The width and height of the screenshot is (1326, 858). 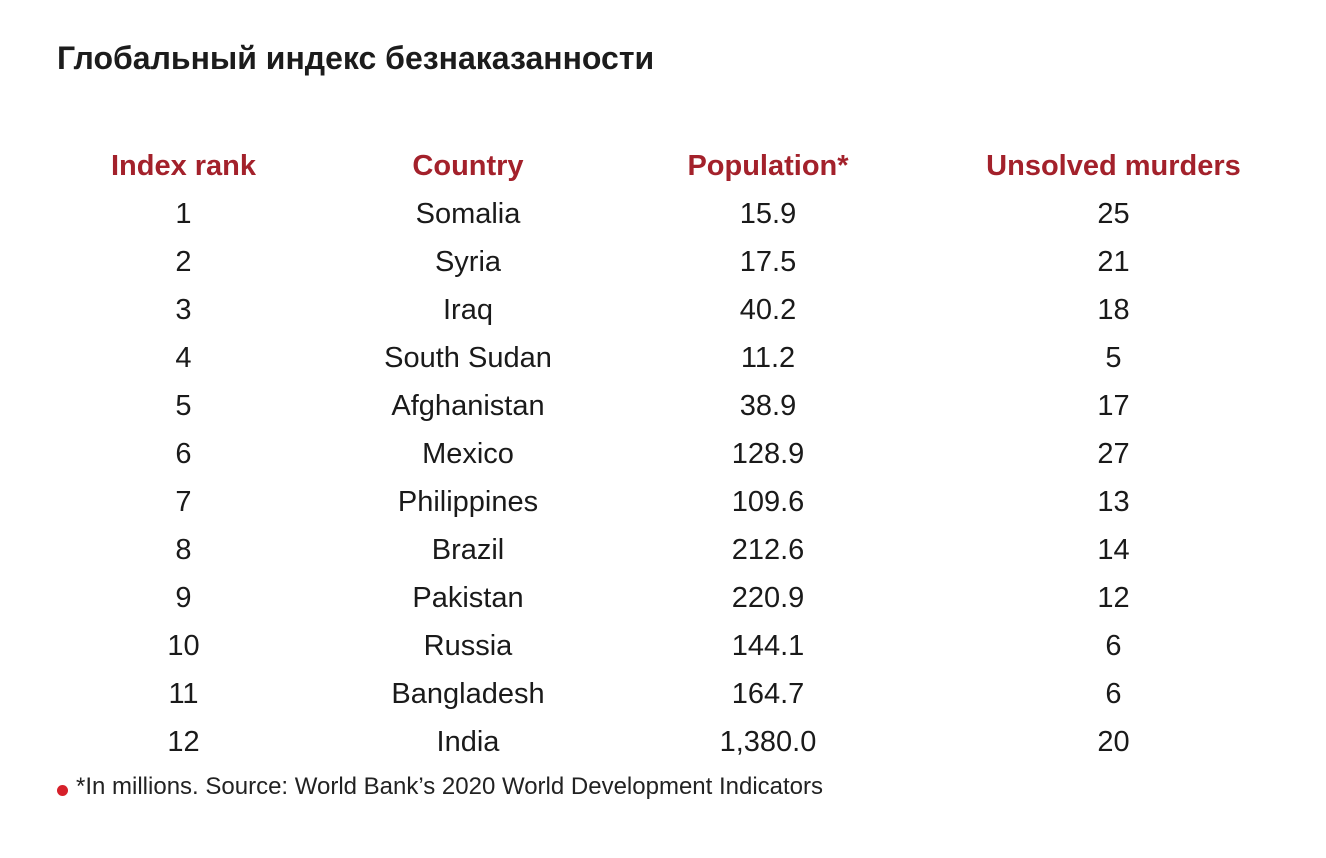 I want to click on population-cell: 109.6, so click(x=768, y=501).